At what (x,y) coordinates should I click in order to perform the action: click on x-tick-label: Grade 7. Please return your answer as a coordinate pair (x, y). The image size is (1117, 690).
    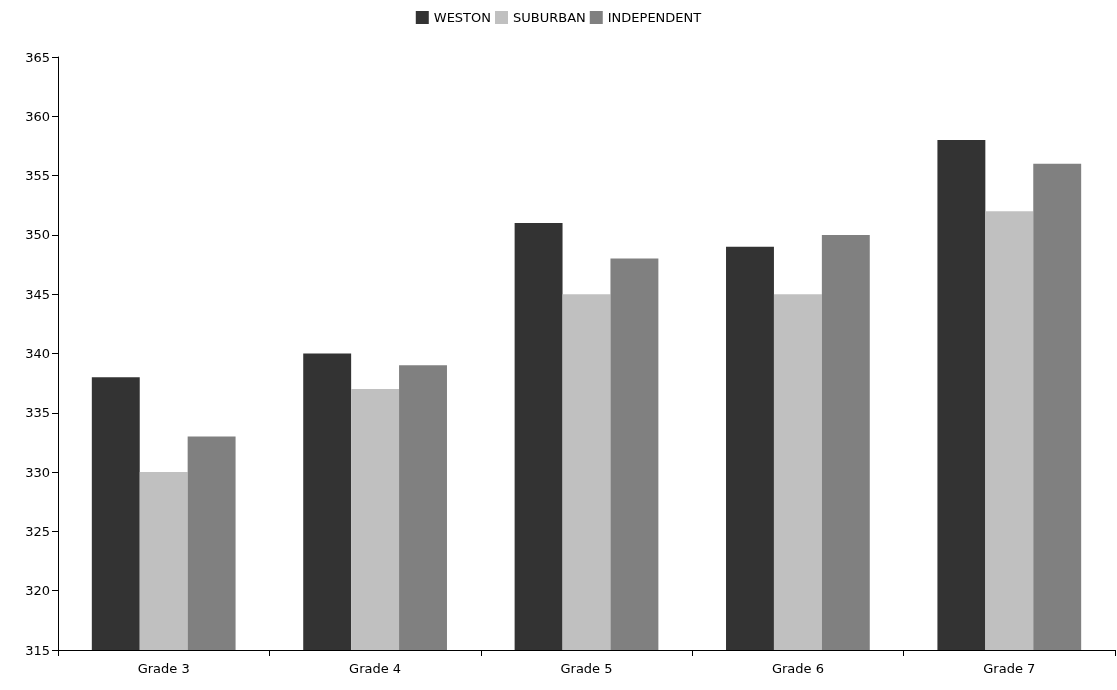
    Looking at the image, I should click on (1009, 668).